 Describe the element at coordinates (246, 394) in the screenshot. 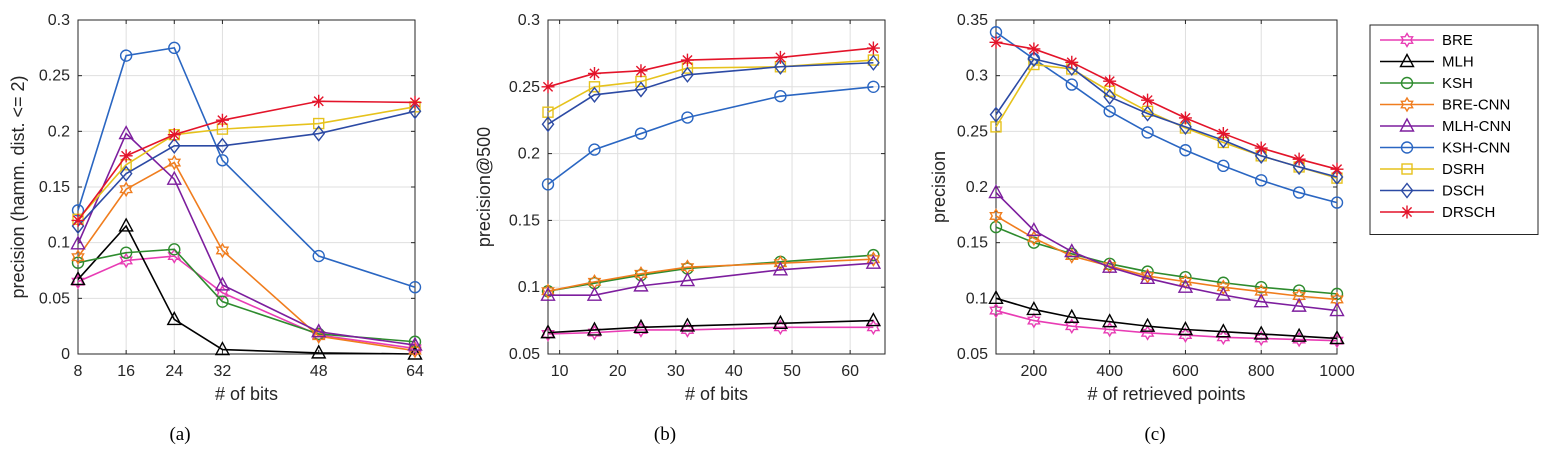

I see `x-axis-label: # of bits` at that location.